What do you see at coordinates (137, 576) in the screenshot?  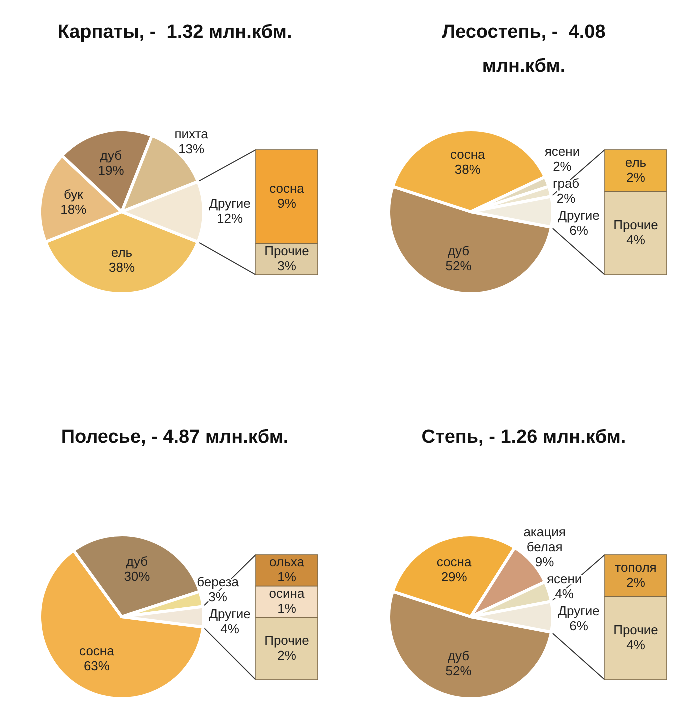 I see `data-label: 30%` at bounding box center [137, 576].